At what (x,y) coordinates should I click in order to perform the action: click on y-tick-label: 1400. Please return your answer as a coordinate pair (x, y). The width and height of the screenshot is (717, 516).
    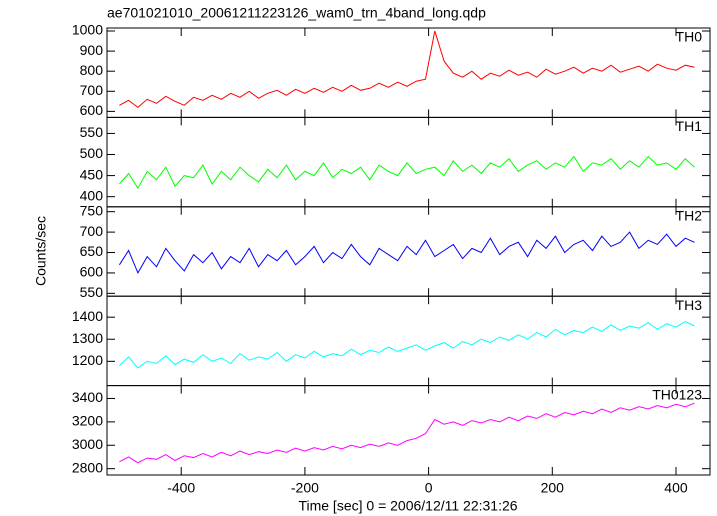
    Looking at the image, I should click on (87, 316).